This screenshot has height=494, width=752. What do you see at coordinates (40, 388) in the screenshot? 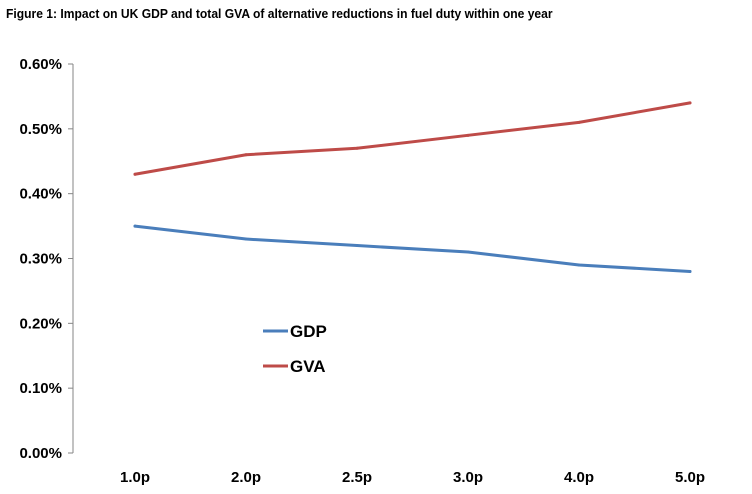
I see `y-tick-label: 0.10%` at bounding box center [40, 388].